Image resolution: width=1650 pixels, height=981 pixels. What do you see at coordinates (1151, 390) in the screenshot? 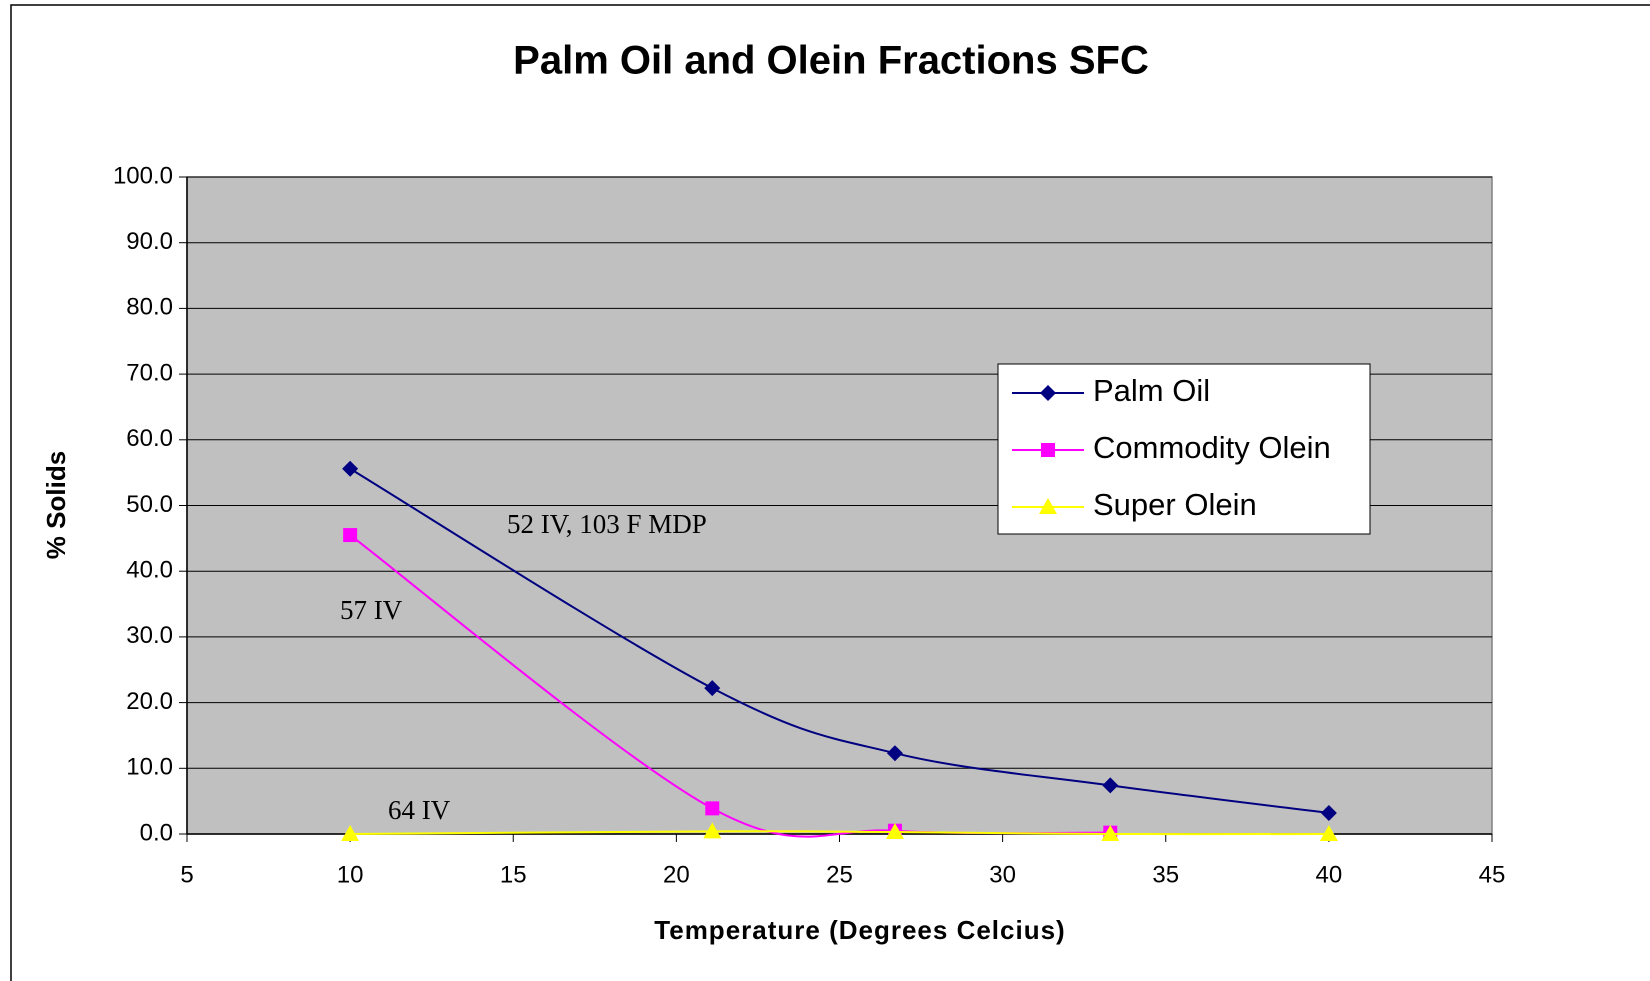
I see `legend-label: Palm Oil` at bounding box center [1151, 390].